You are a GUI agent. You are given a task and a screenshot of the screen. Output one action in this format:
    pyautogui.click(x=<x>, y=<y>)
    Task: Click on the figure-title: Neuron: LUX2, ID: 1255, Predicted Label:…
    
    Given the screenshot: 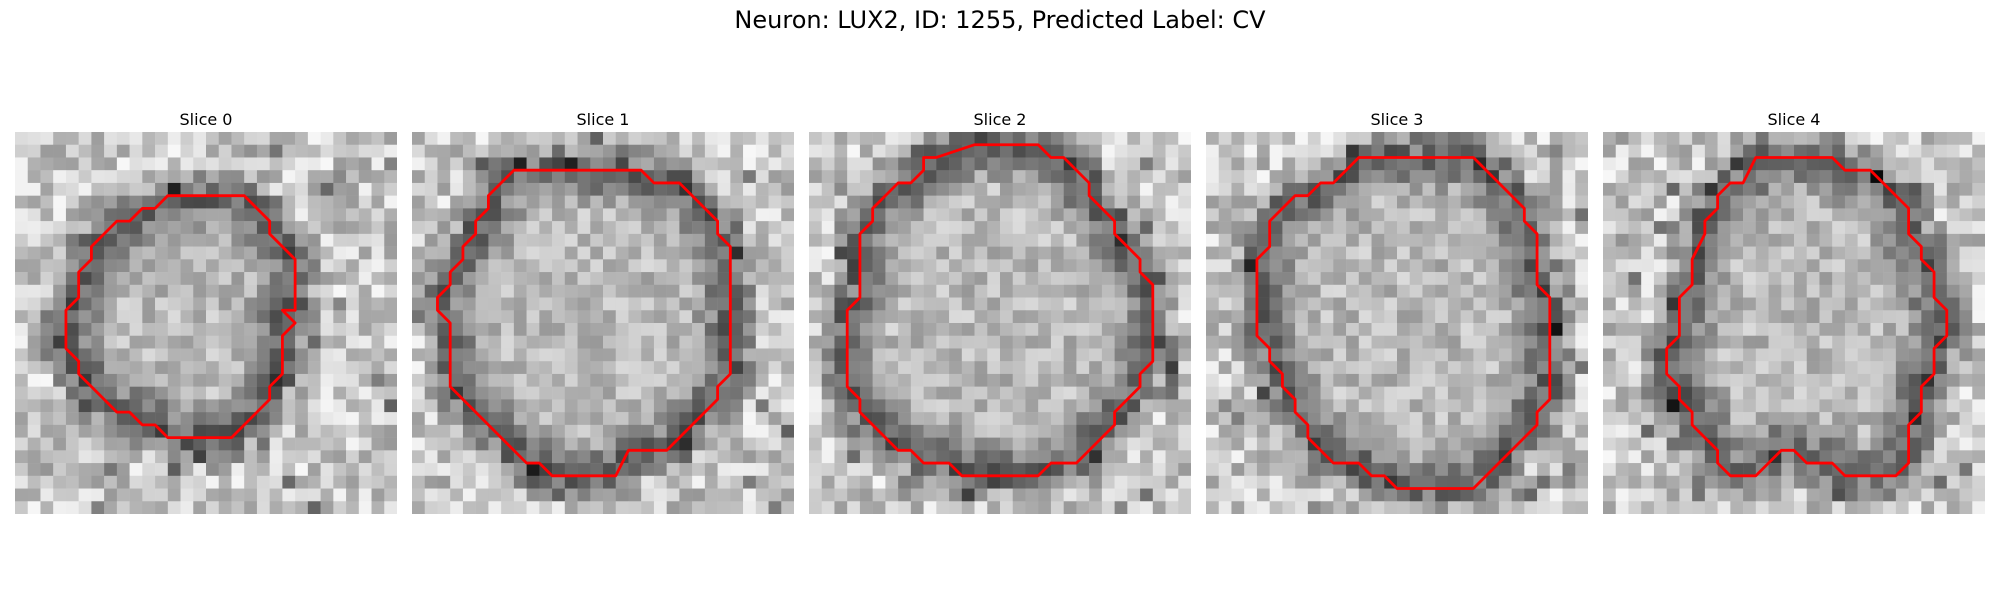 What is the action you would take?
    pyautogui.click(x=1000, y=20)
    